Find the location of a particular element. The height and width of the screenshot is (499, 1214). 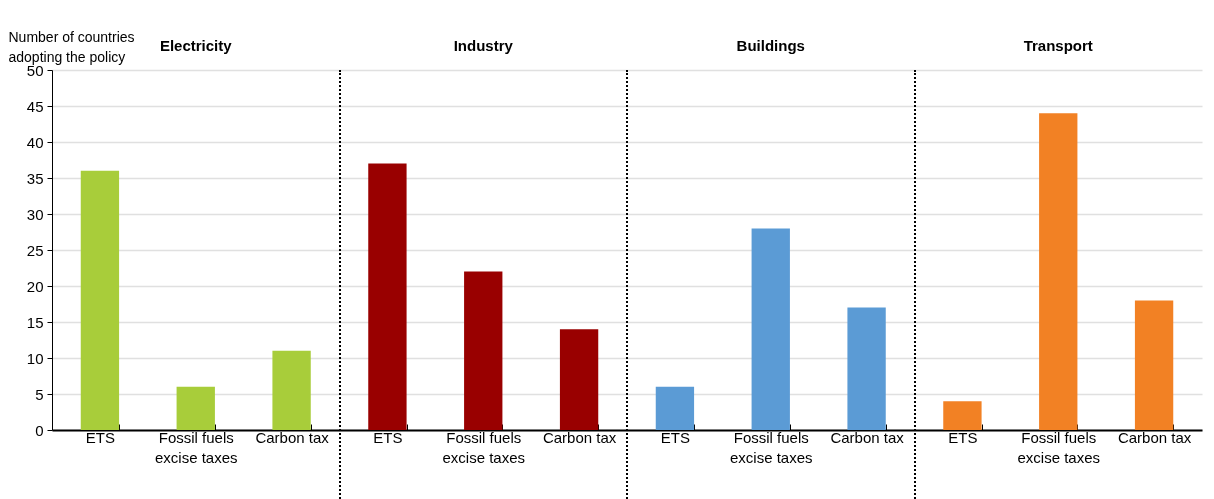

y-axis-title: Number of countries adopting the policy is located at coordinates (71, 46).